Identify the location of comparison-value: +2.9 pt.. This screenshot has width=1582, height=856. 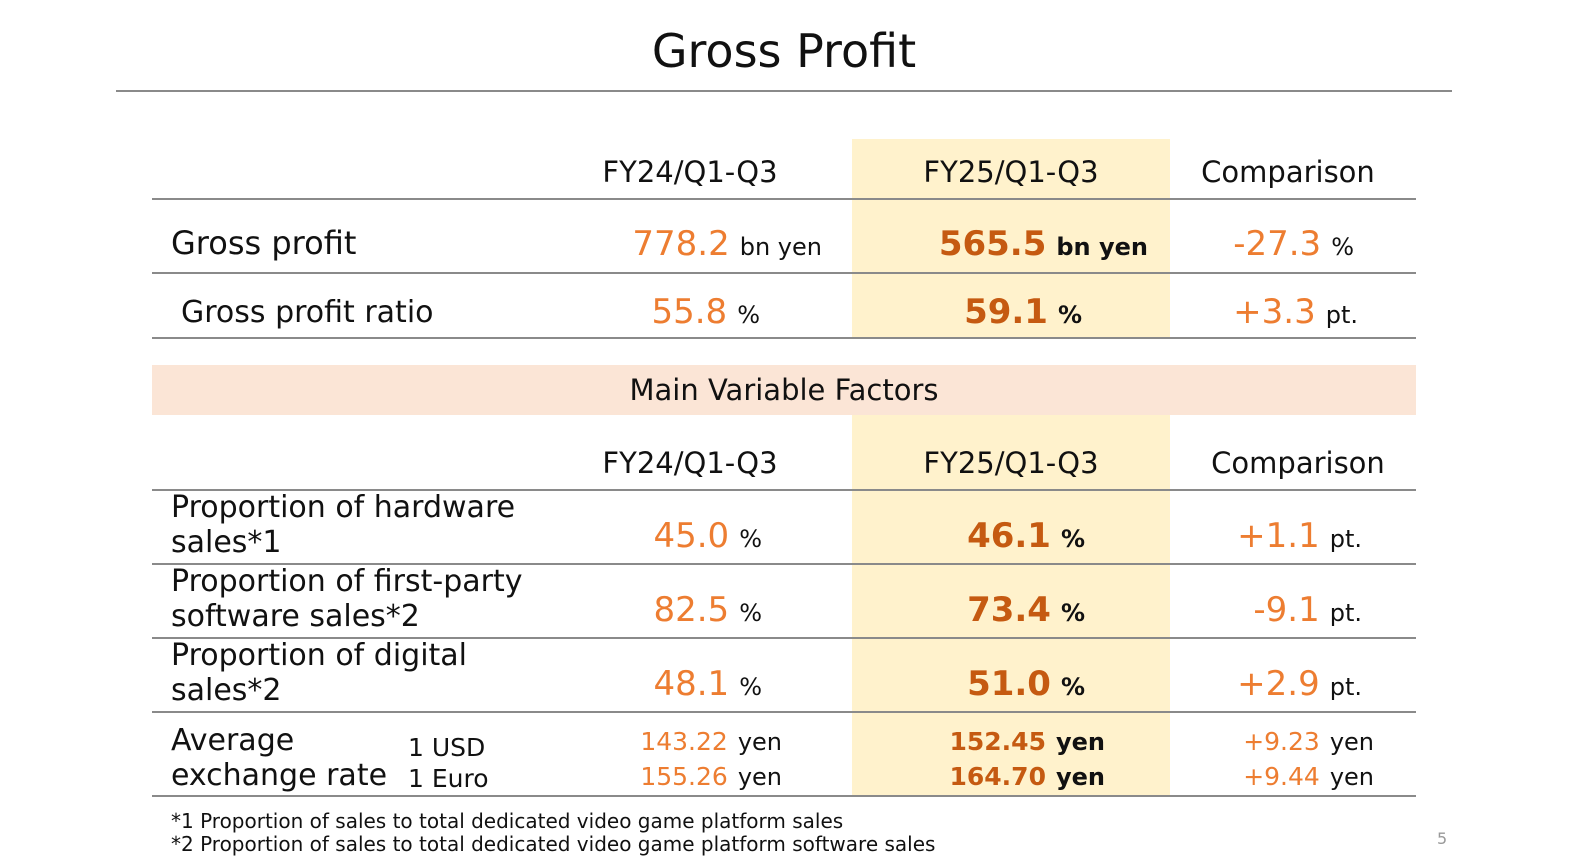
(1299, 684).